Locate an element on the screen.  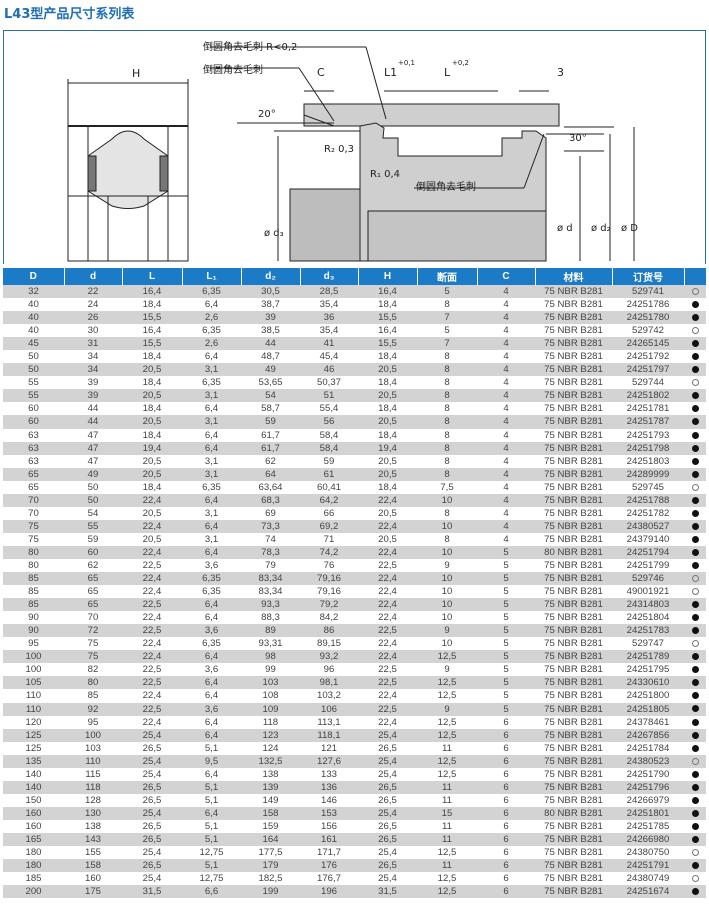
col-d-cell: 80 is located at coordinates (93, 683).